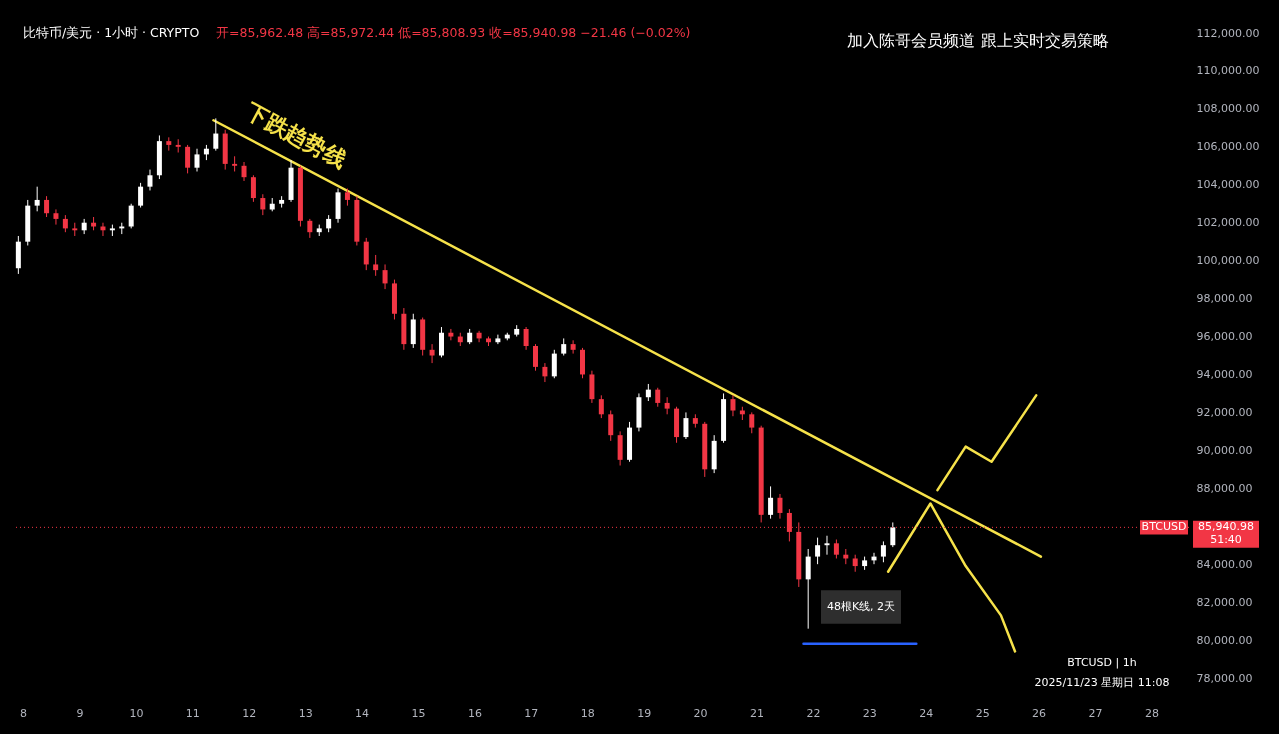 Image resolution: width=1280 pixels, height=734 pixels. I want to click on x-tick-label: 27, so click(1095, 713).